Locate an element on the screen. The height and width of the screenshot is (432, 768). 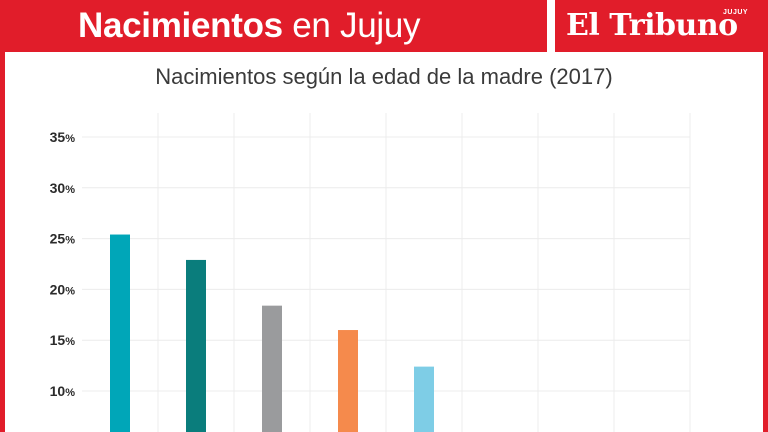
y-tick-value: 20 is located at coordinates (58, 289).